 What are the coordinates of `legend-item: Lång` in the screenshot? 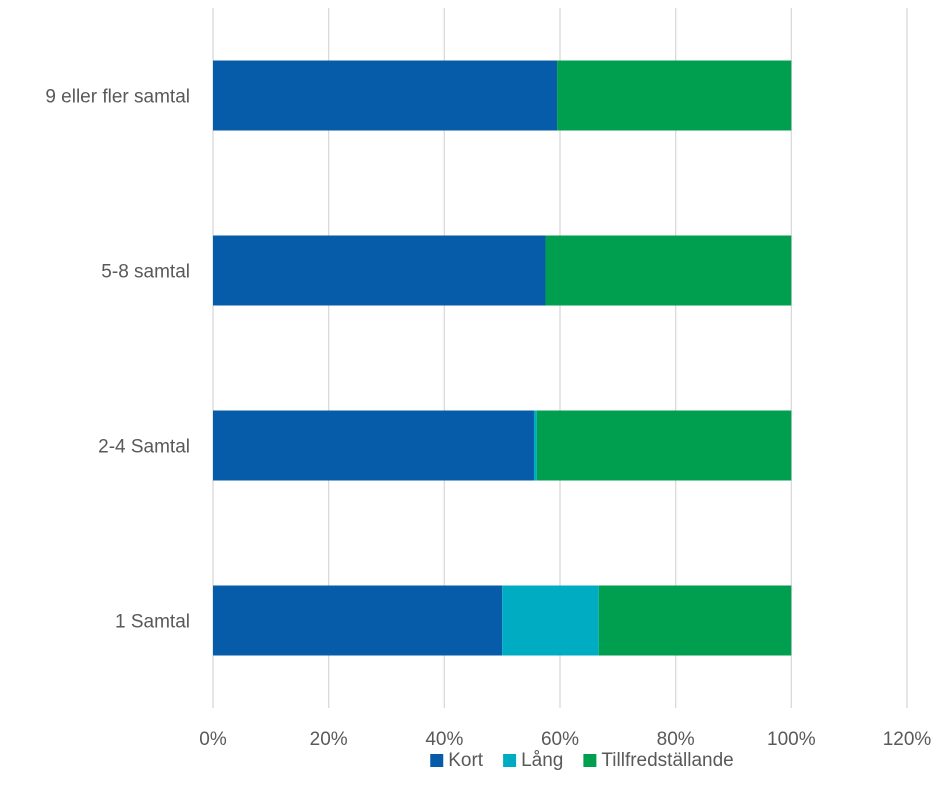 It's located at (533, 760).